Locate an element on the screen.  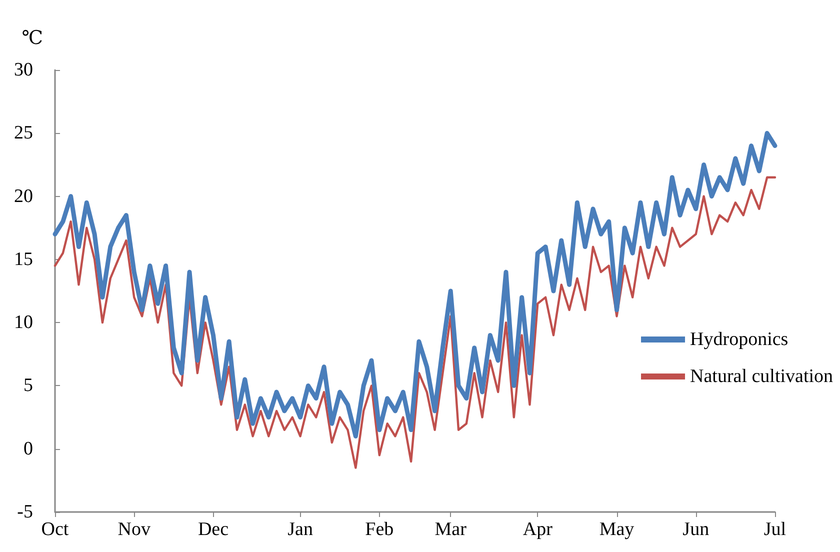
y-tick-label: 25 is located at coordinates (23, 133).